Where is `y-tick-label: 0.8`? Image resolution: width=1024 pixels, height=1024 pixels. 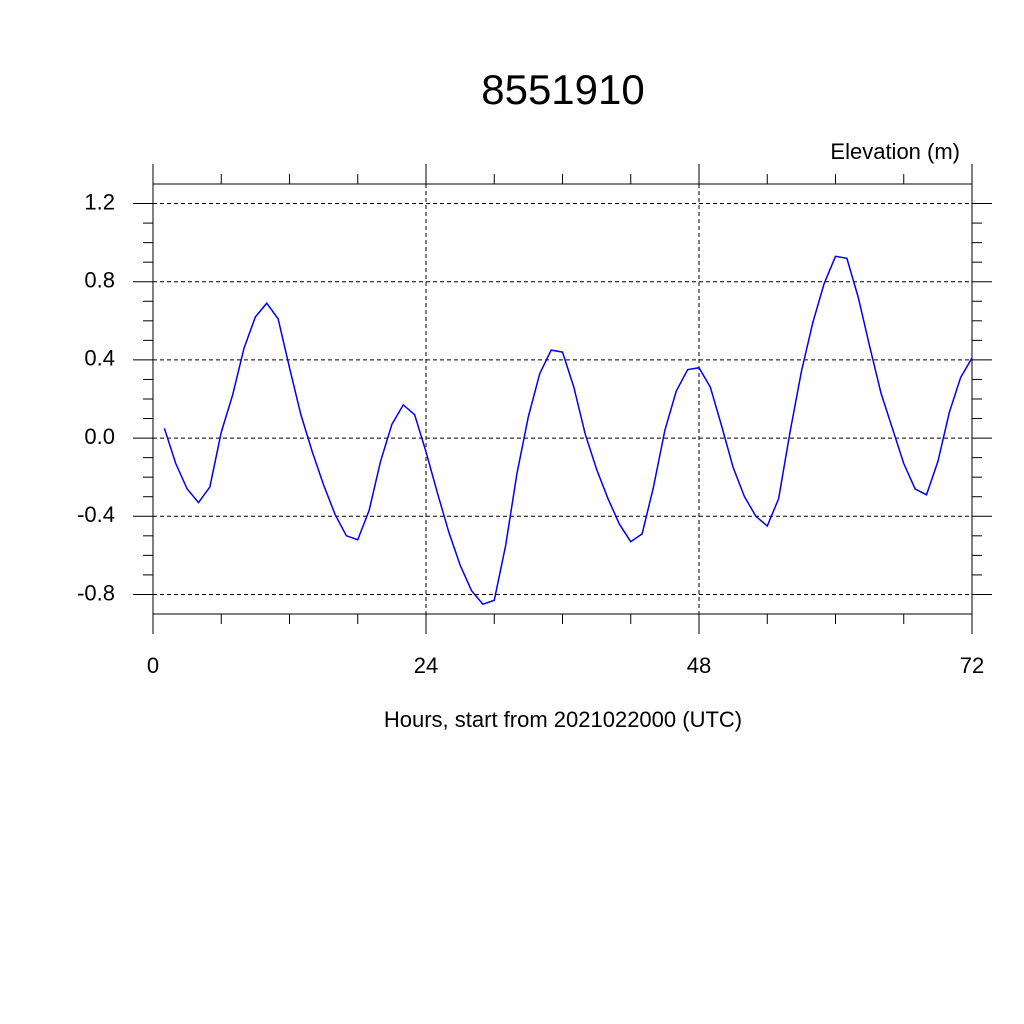 y-tick-label: 0.8 is located at coordinates (99, 280).